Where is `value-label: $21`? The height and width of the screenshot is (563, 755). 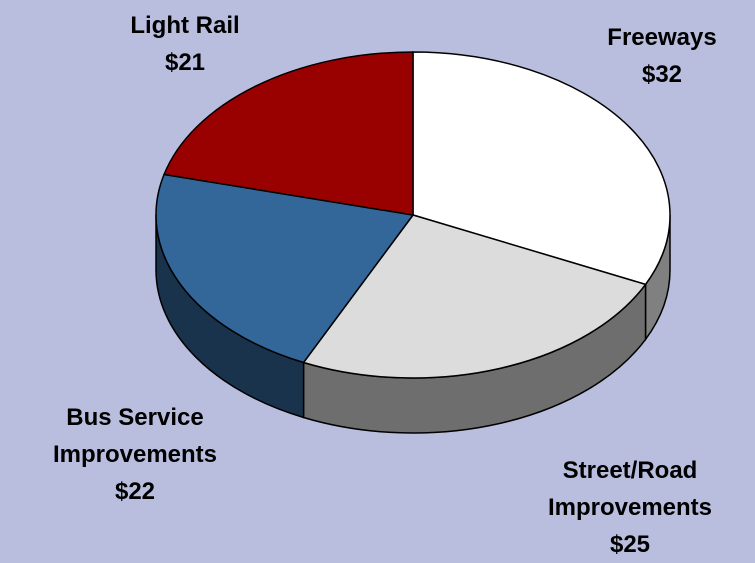 value-label: $21 is located at coordinates (185, 62).